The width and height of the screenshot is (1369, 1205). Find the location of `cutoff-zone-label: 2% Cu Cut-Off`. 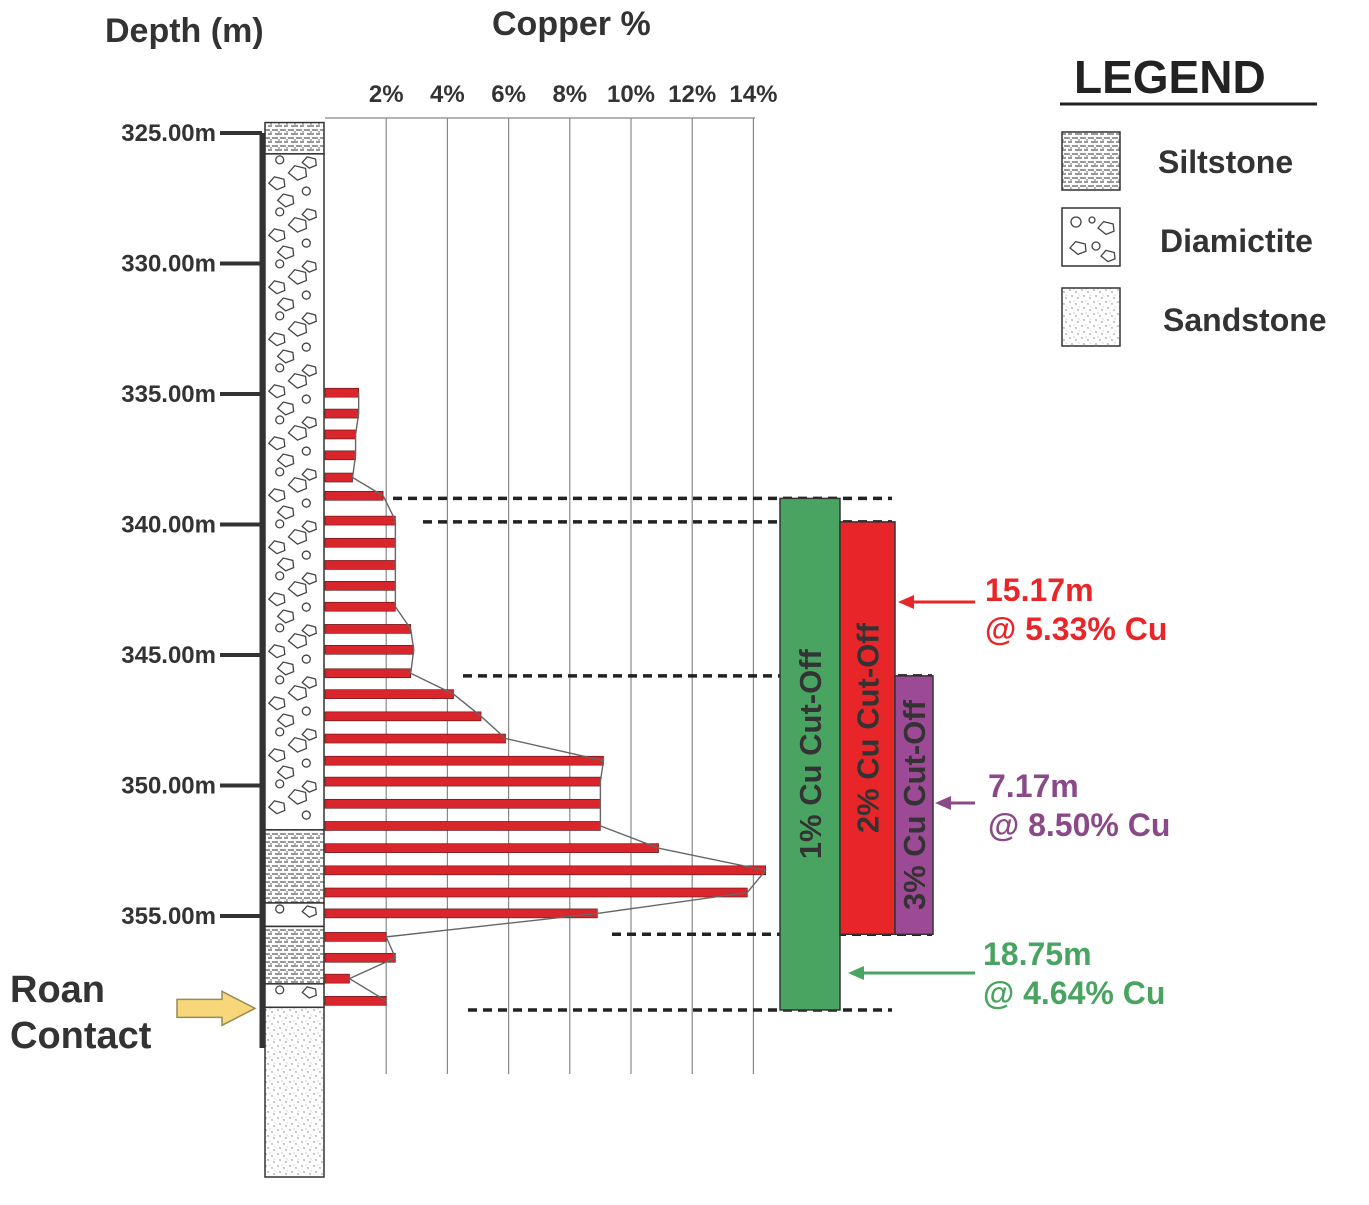

cutoff-zone-label: 2% Cu Cut-Off is located at coordinates (868, 727).